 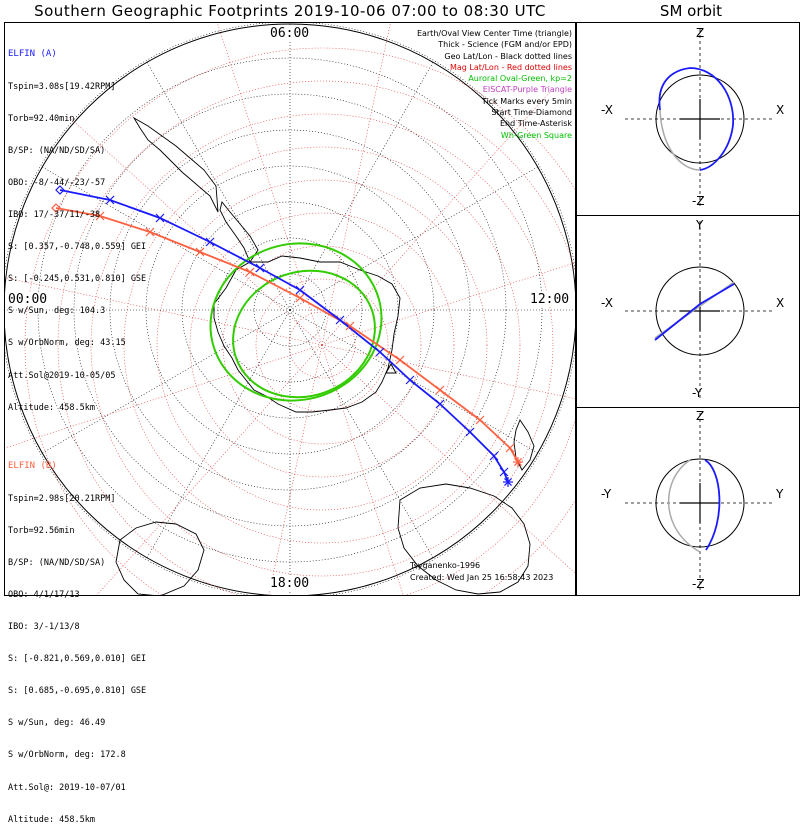 What do you see at coordinates (77, 659) in the screenshot?
I see `probe-b-line: S: [-0.821,0.569,0.010] GEI` at bounding box center [77, 659].